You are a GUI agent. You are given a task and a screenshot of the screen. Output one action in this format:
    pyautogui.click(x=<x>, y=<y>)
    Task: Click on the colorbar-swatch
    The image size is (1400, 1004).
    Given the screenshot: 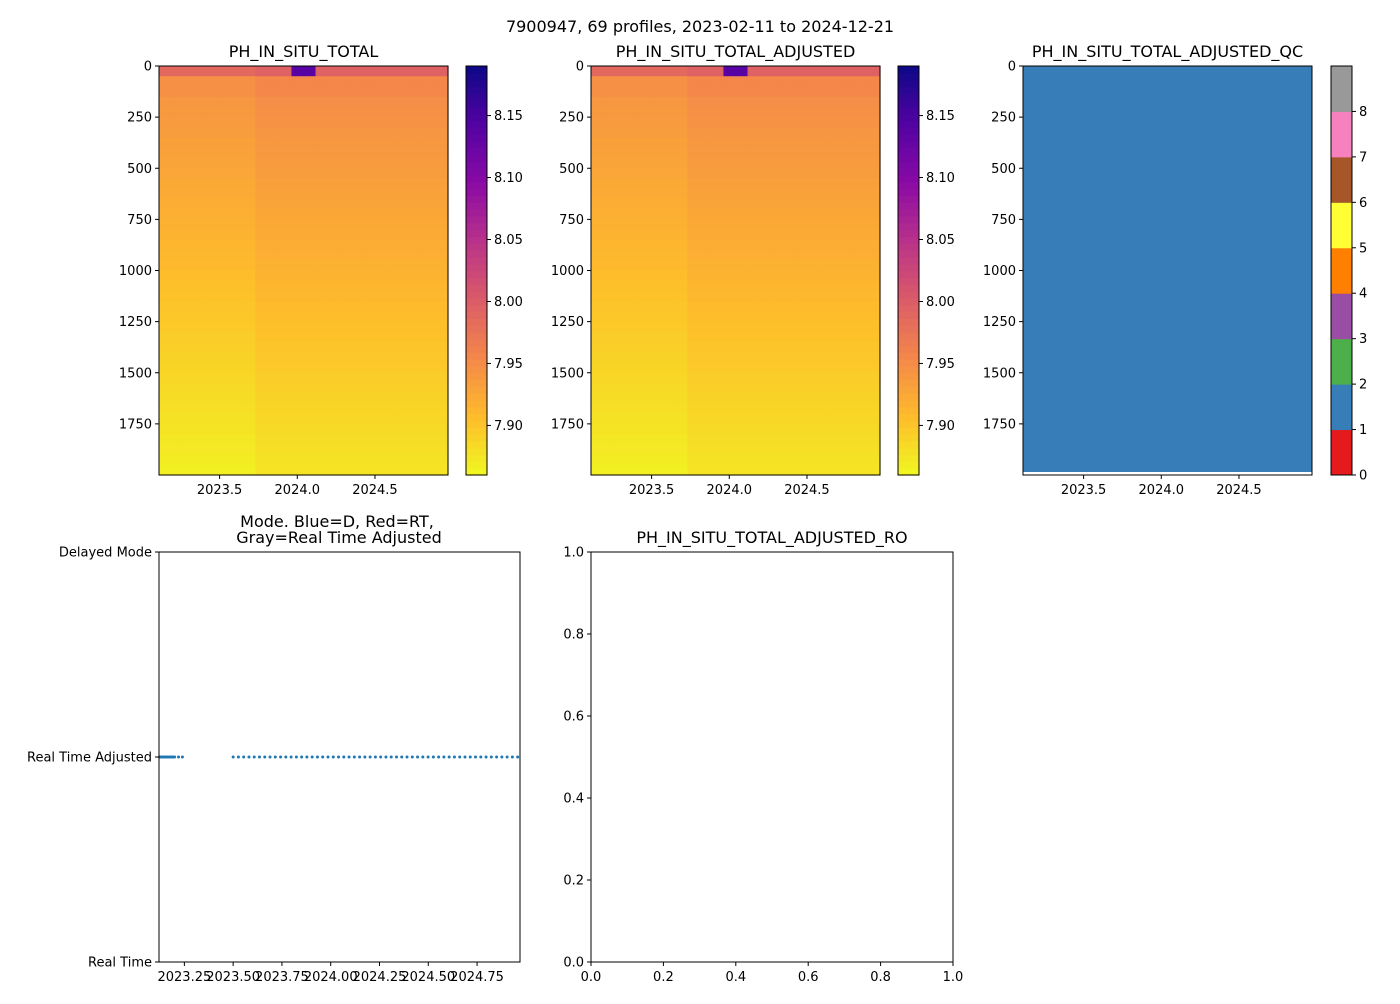 What is the action you would take?
    pyautogui.click(x=1341, y=134)
    